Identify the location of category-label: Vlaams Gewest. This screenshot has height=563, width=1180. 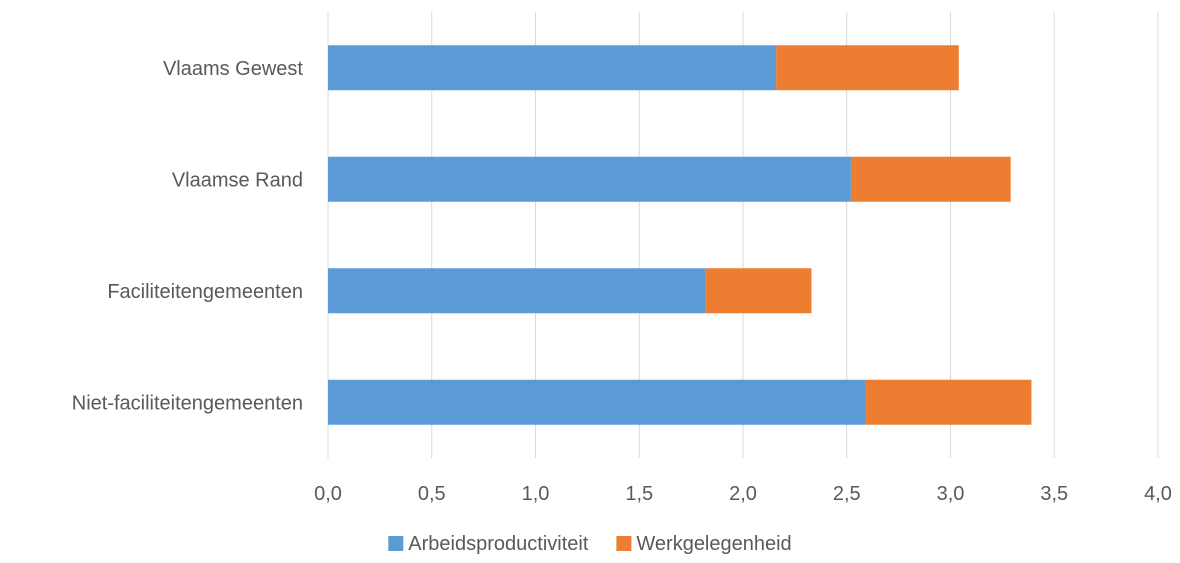
(233, 69).